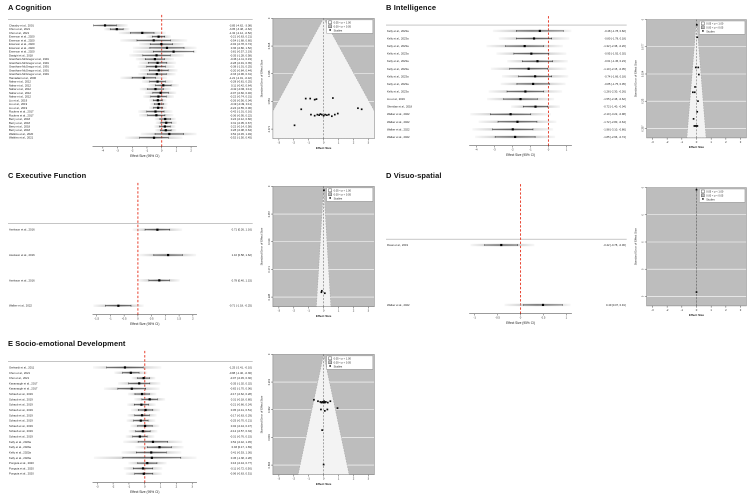 This screenshot has width=750, height=500. Describe the element at coordinates (241, 138) in the screenshot. I see `effect-ci-text: -0.52 [-1.50, 0.45]` at that location.